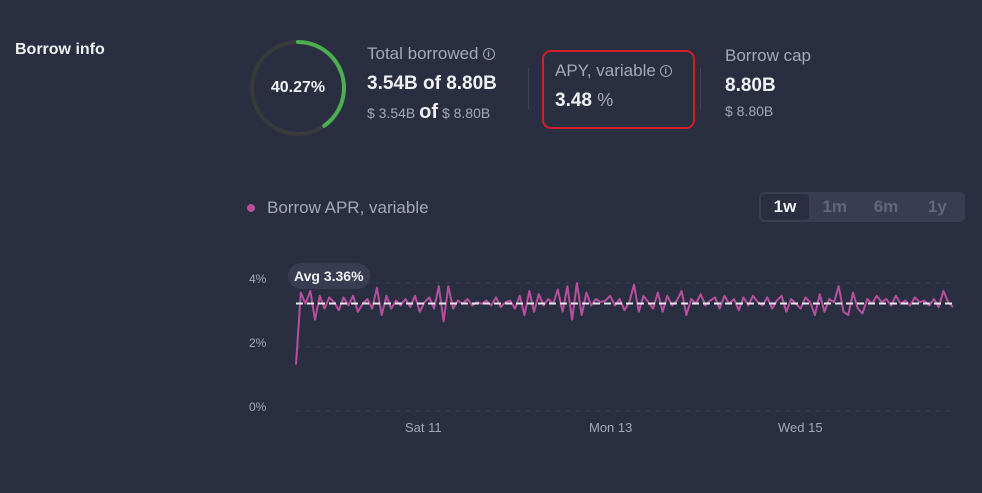 This screenshot has height=493, width=982. Describe the element at coordinates (348, 207) in the screenshot. I see `legend-label: Borrow APR, variable` at that location.